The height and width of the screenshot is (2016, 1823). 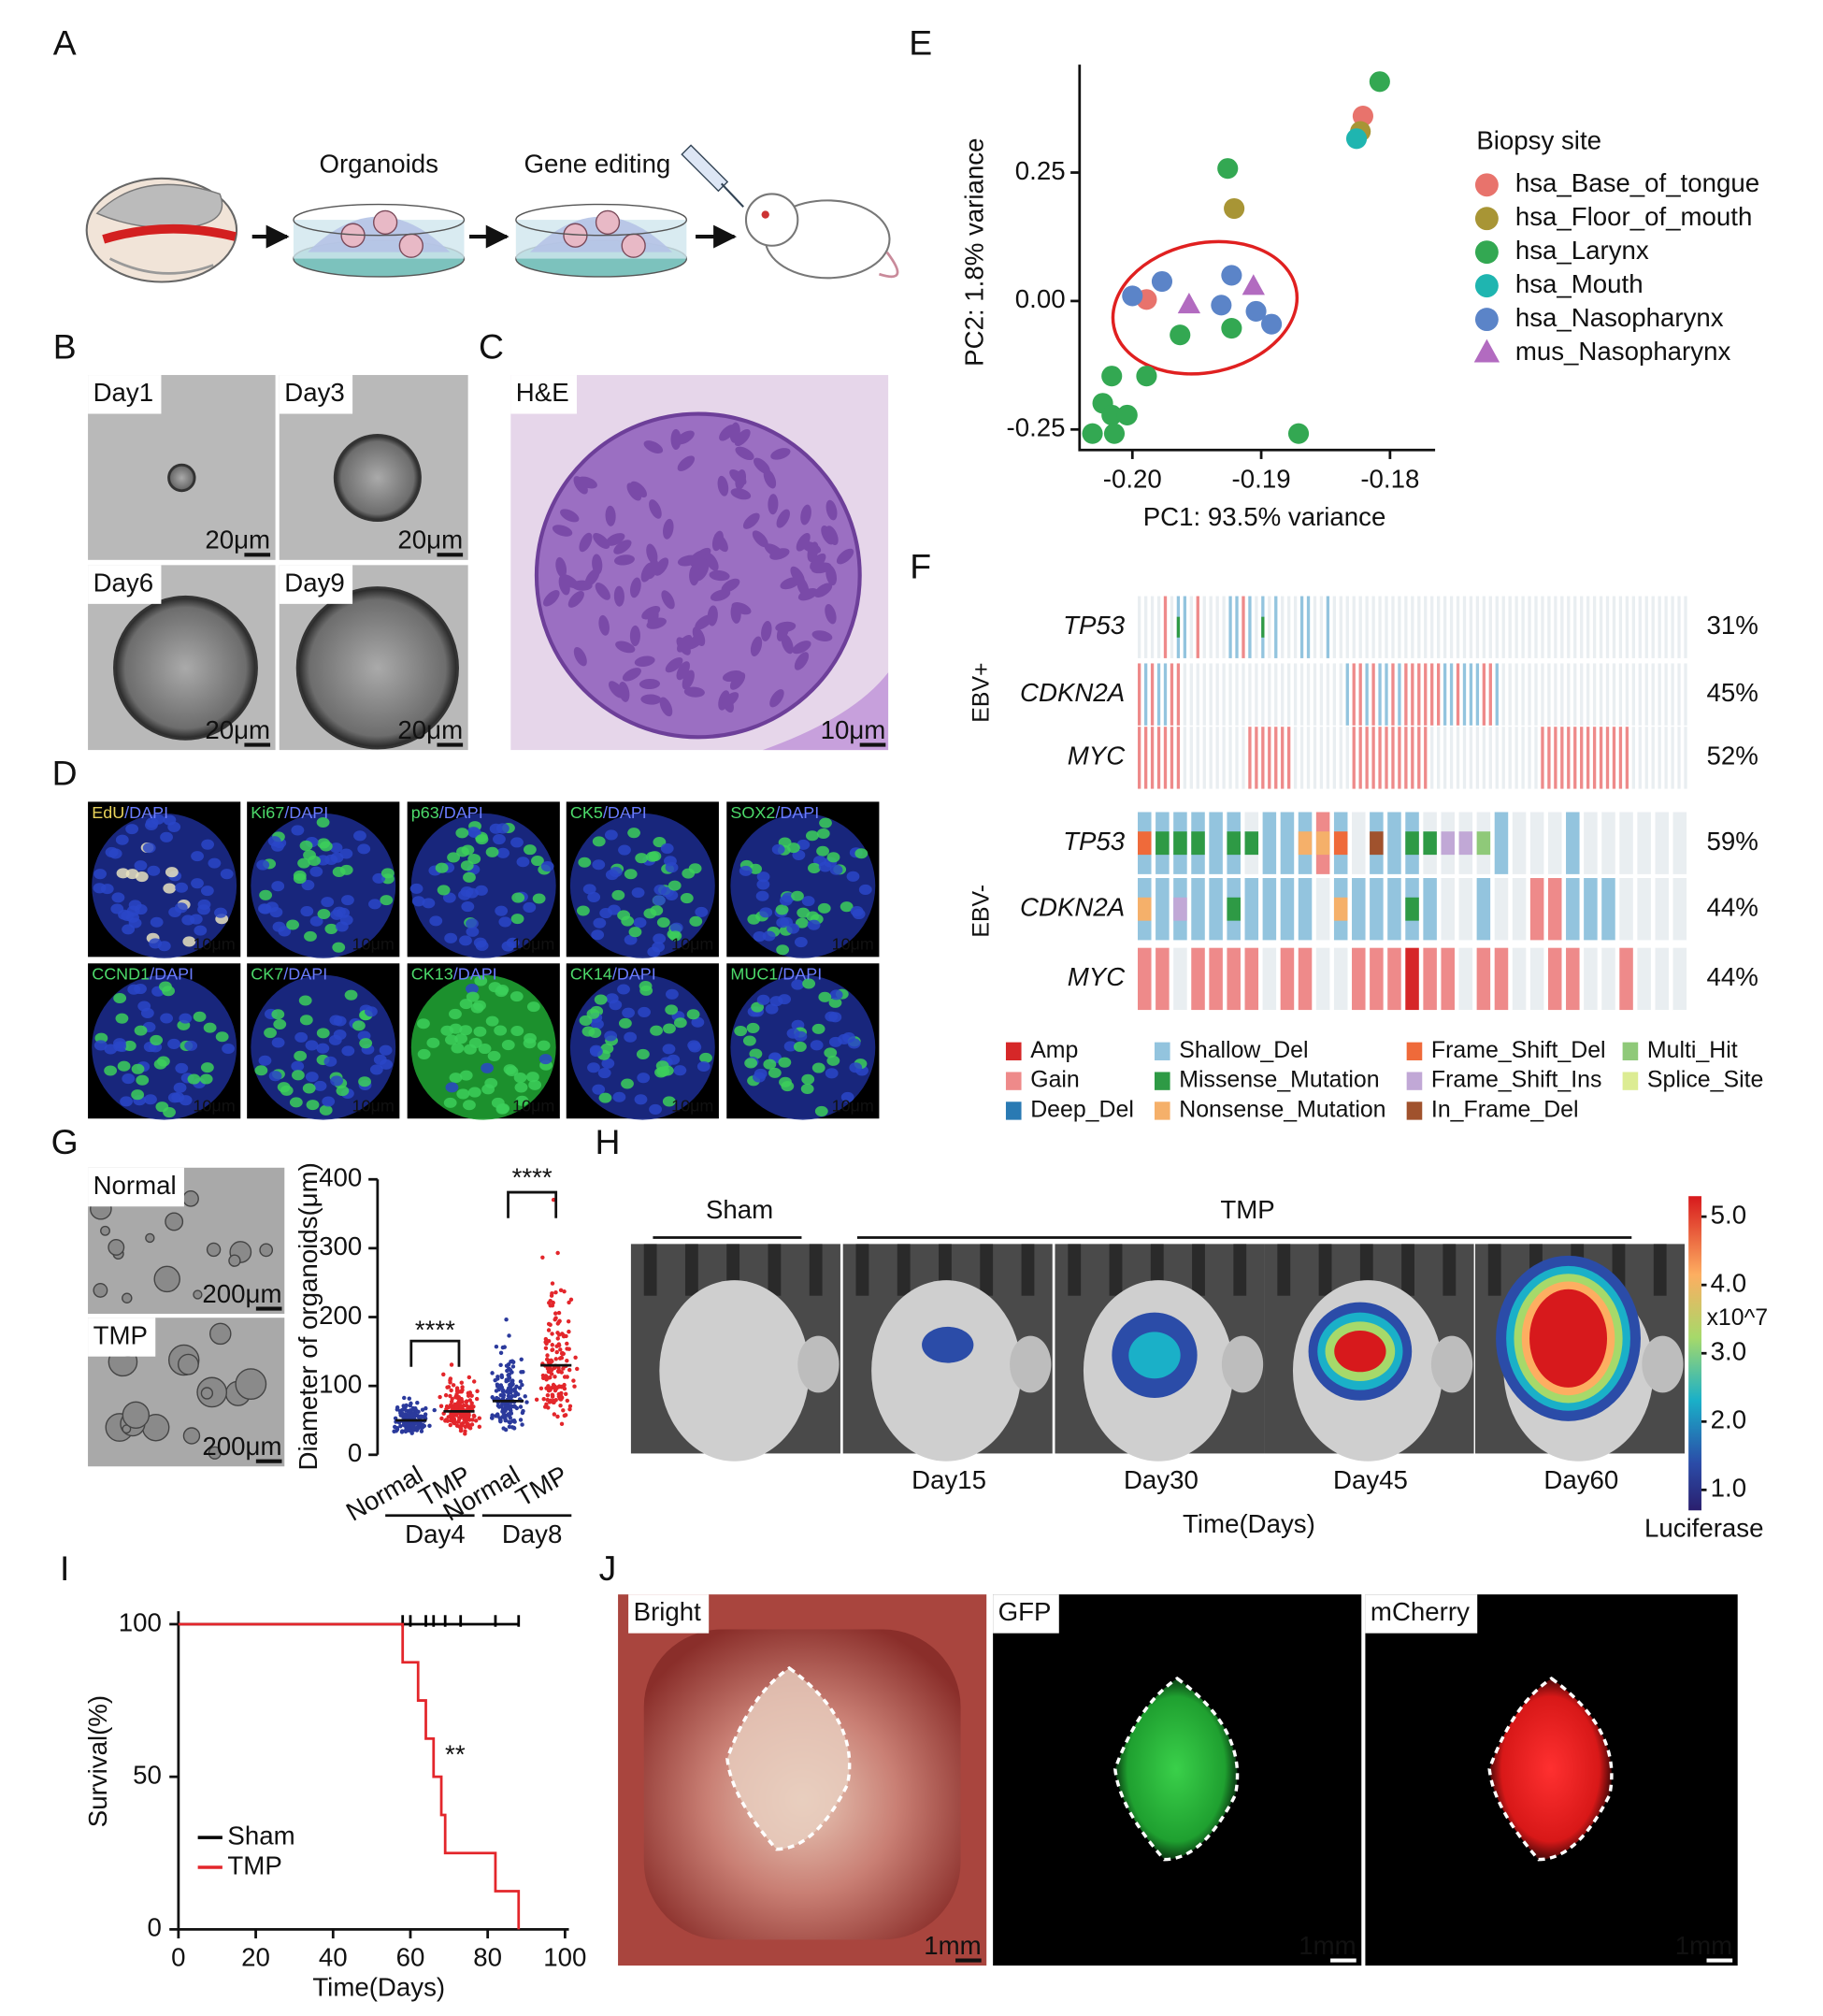 What do you see at coordinates (1261, 479) in the screenshot?
I see `x-tick-label: -0.19` at bounding box center [1261, 479].